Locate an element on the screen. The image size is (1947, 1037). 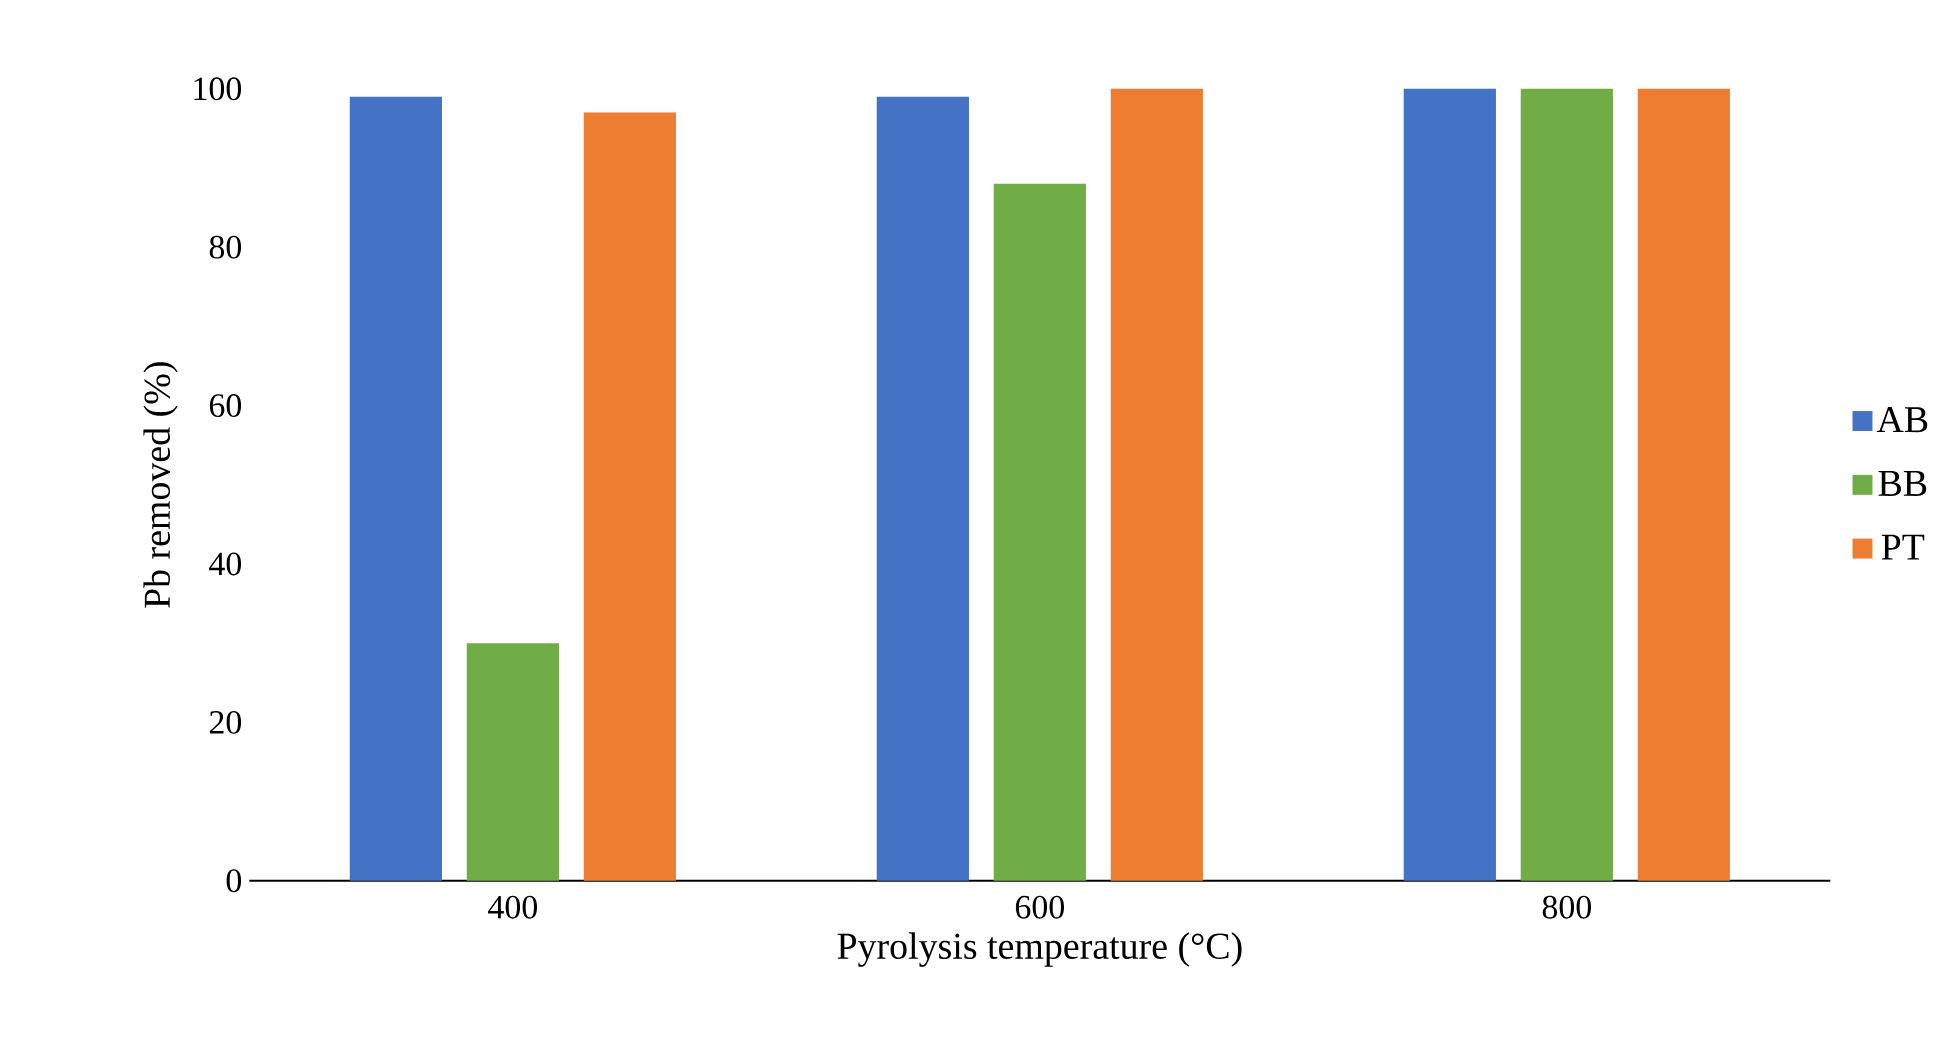
y-tick-label: 40 is located at coordinates (225, 564).